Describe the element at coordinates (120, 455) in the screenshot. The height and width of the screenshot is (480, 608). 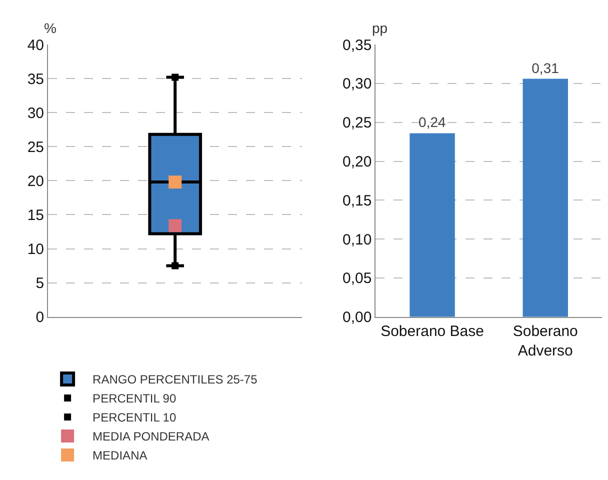
I see `legend-label: MEDIANA` at that location.